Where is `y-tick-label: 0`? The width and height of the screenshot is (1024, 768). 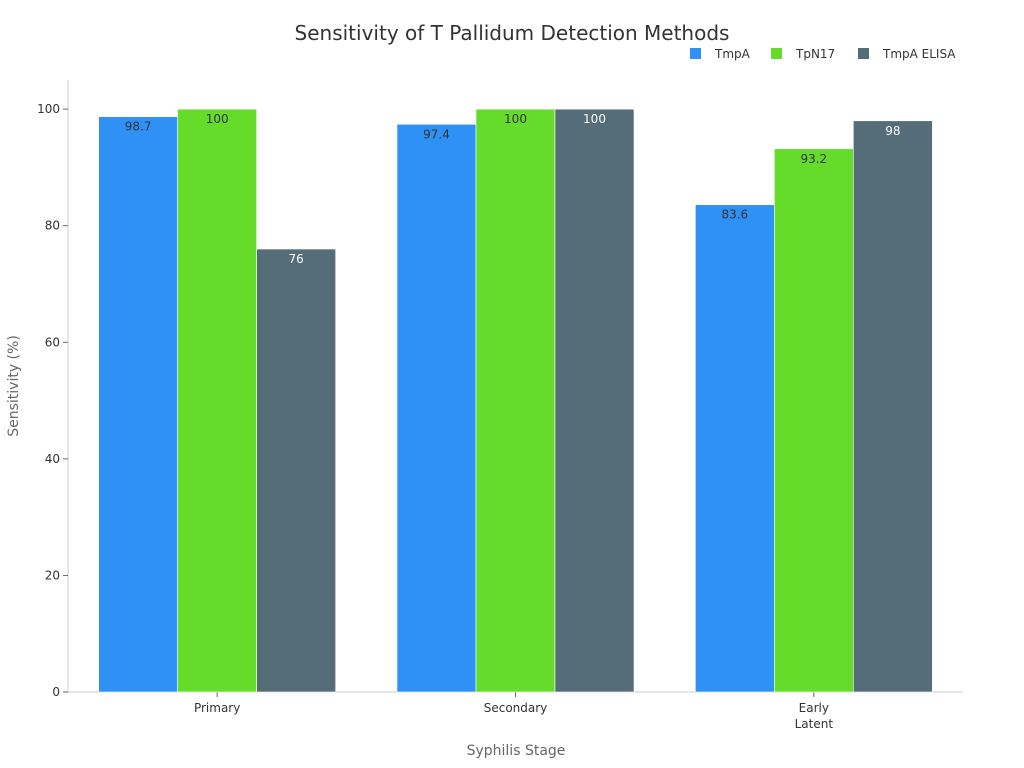 y-tick-label: 0 is located at coordinates (56, 692).